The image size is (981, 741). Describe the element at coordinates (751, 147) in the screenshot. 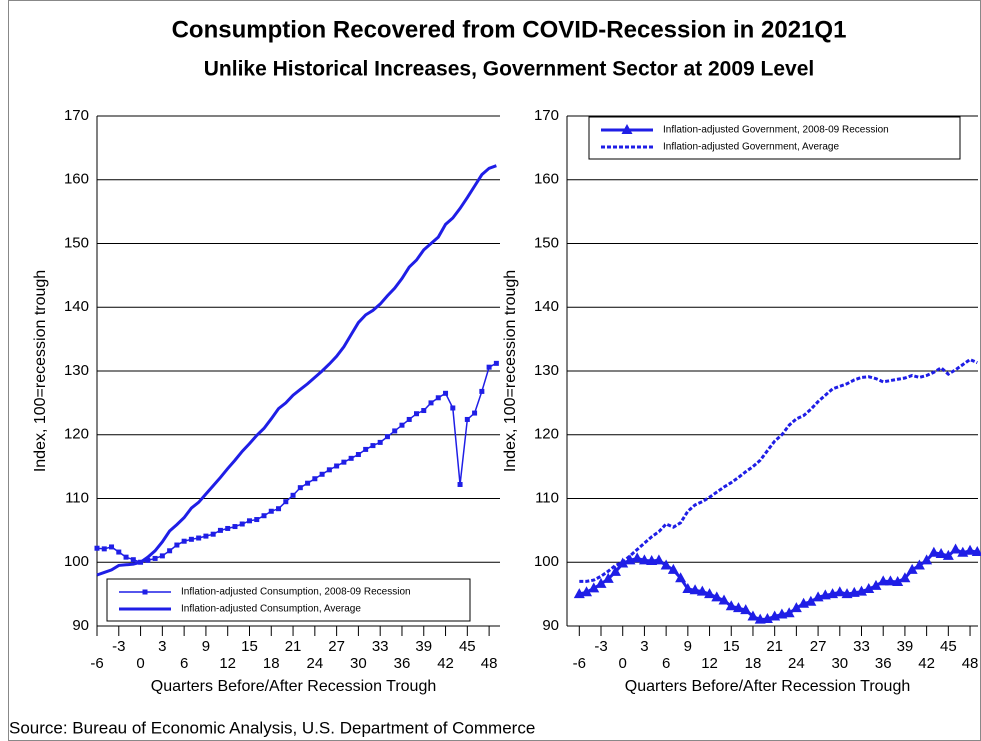

I see `legend-label: Inflation-adjusted Government, Average` at that location.